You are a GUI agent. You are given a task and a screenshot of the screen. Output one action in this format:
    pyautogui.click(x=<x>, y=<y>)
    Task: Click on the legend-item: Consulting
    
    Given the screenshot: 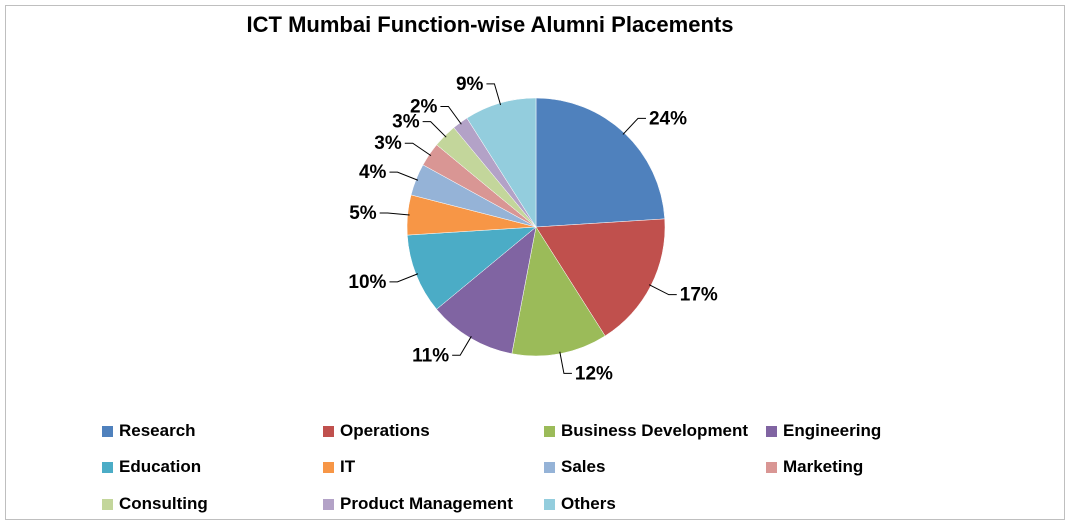 What is the action you would take?
    pyautogui.click(x=155, y=504)
    